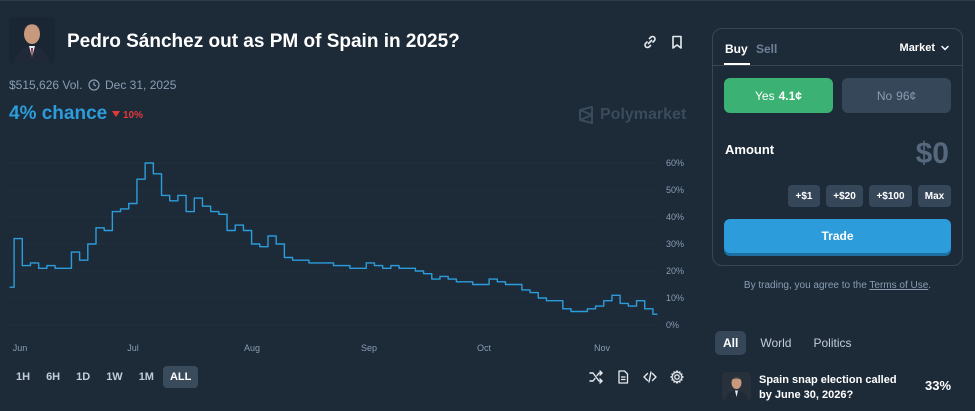 This screenshot has width=975, height=411. I want to click on time-range-selector: 1H 6H 1D 1W 1M ALL, so click(104, 377).